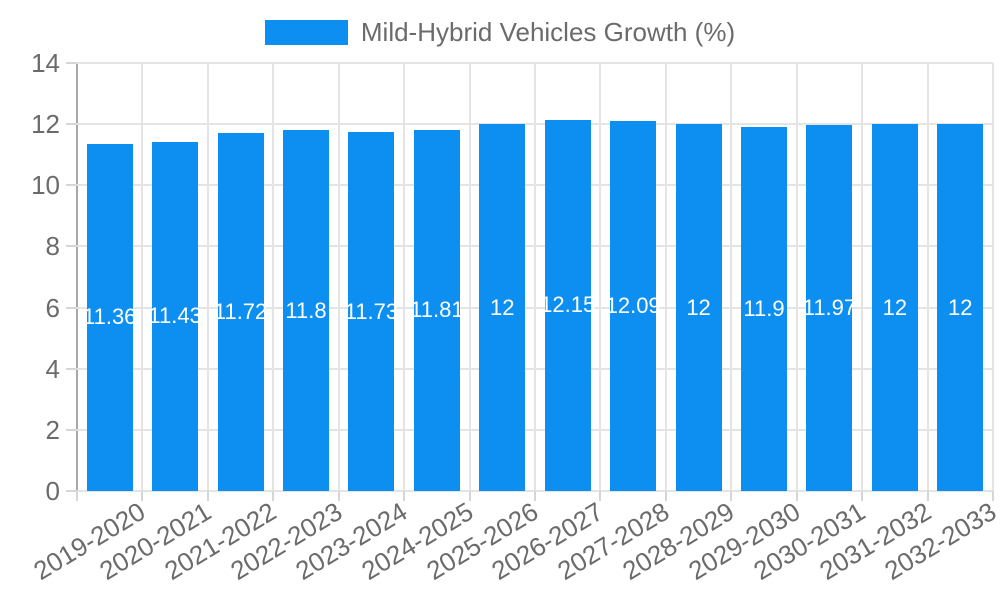 The image size is (1000, 600). I want to click on y-axis-tick-label: 14, so click(45, 63).